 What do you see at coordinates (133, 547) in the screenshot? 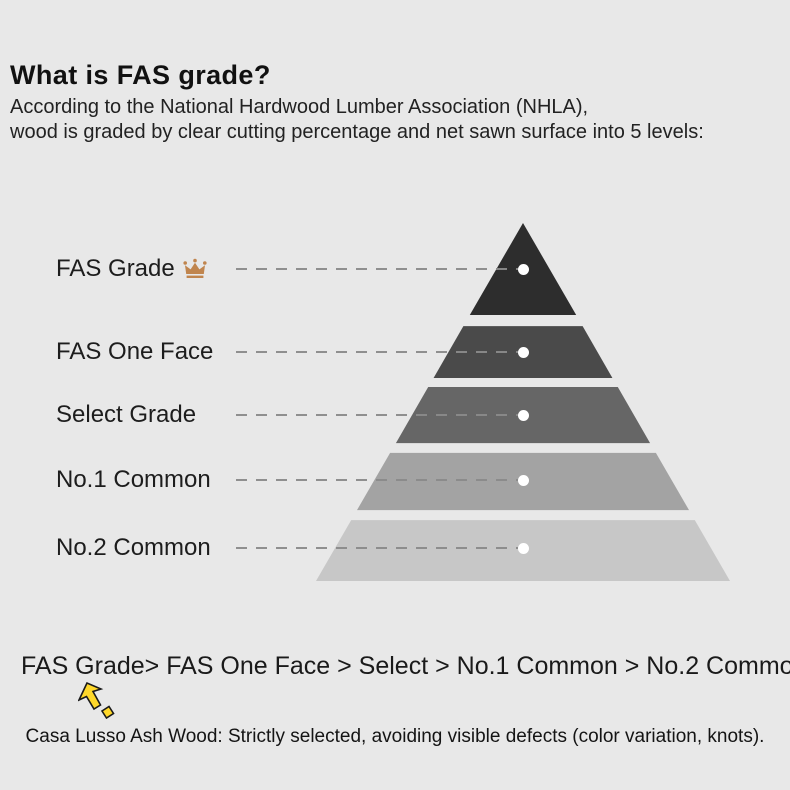
I see `grade-label-text: No.2 Common` at bounding box center [133, 547].